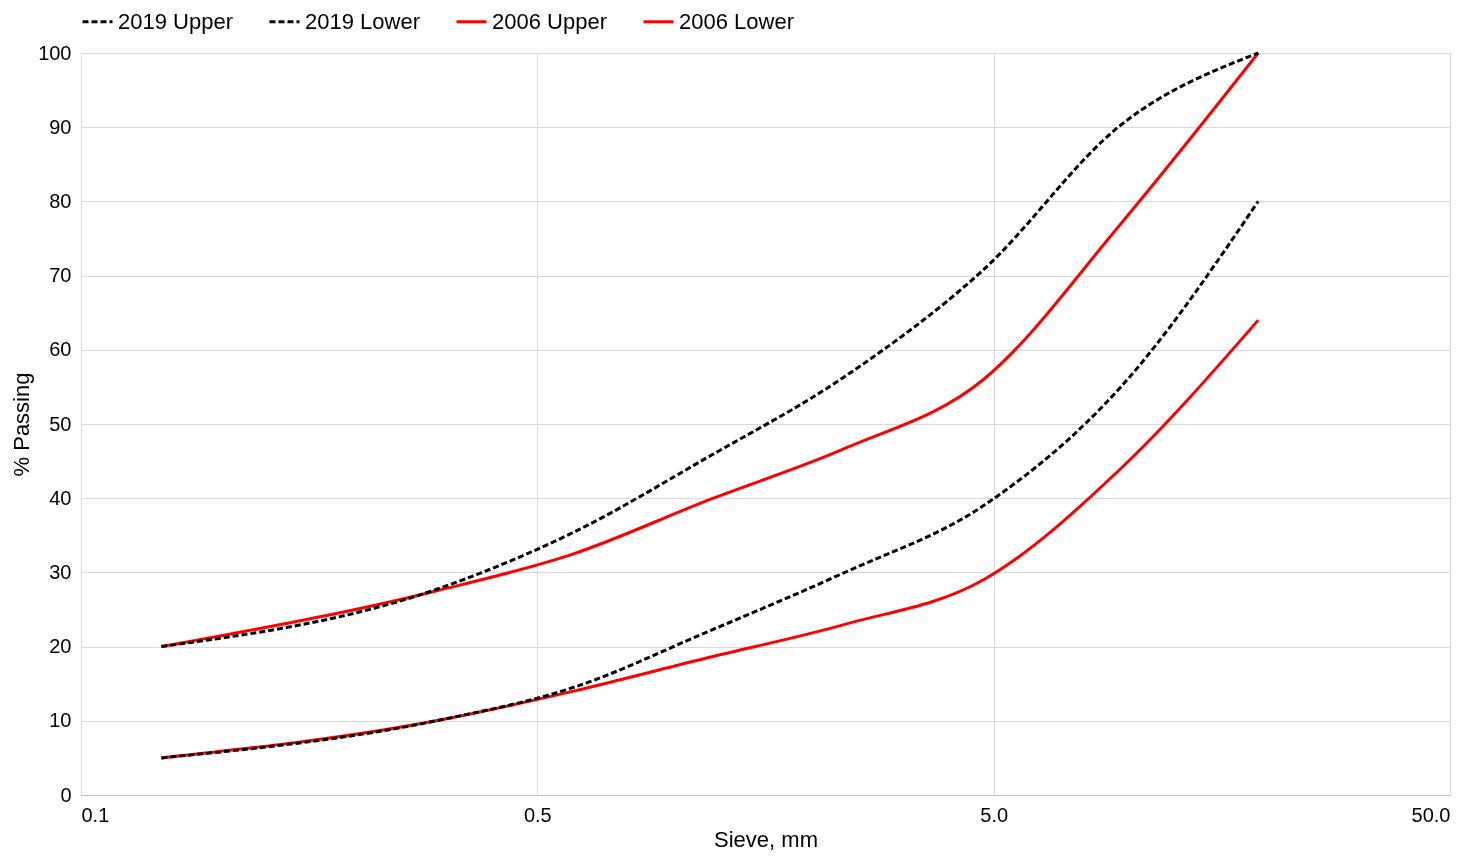 This screenshot has width=1475, height=859. Describe the element at coordinates (994, 814) in the screenshot. I see `x-tick-label: 5.0` at that location.